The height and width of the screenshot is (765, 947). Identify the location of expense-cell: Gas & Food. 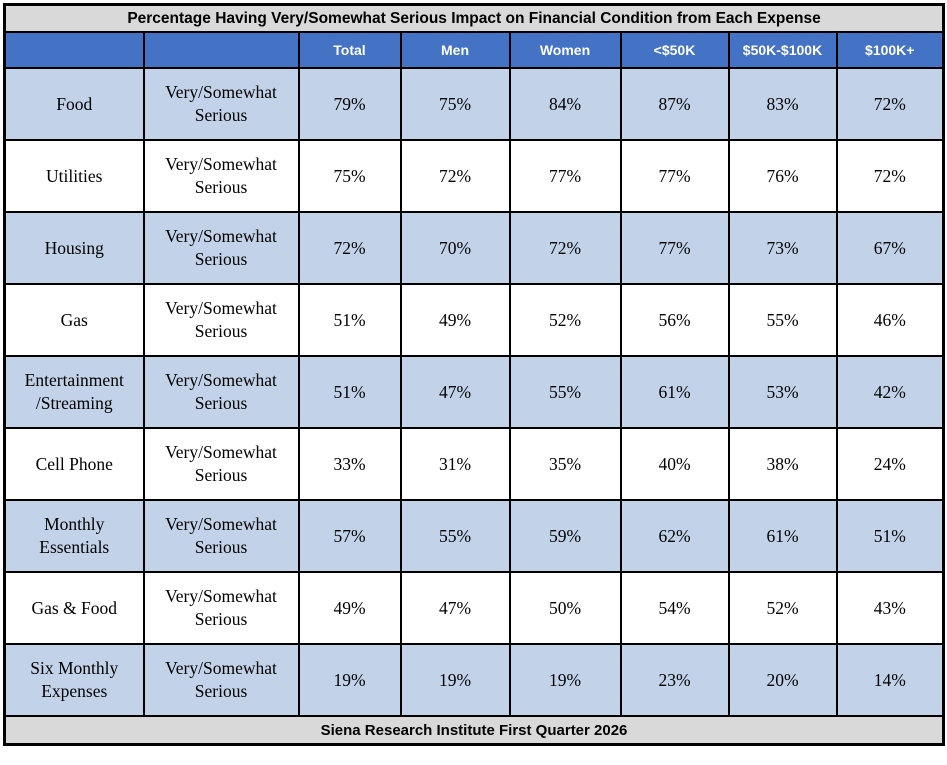
(74, 608).